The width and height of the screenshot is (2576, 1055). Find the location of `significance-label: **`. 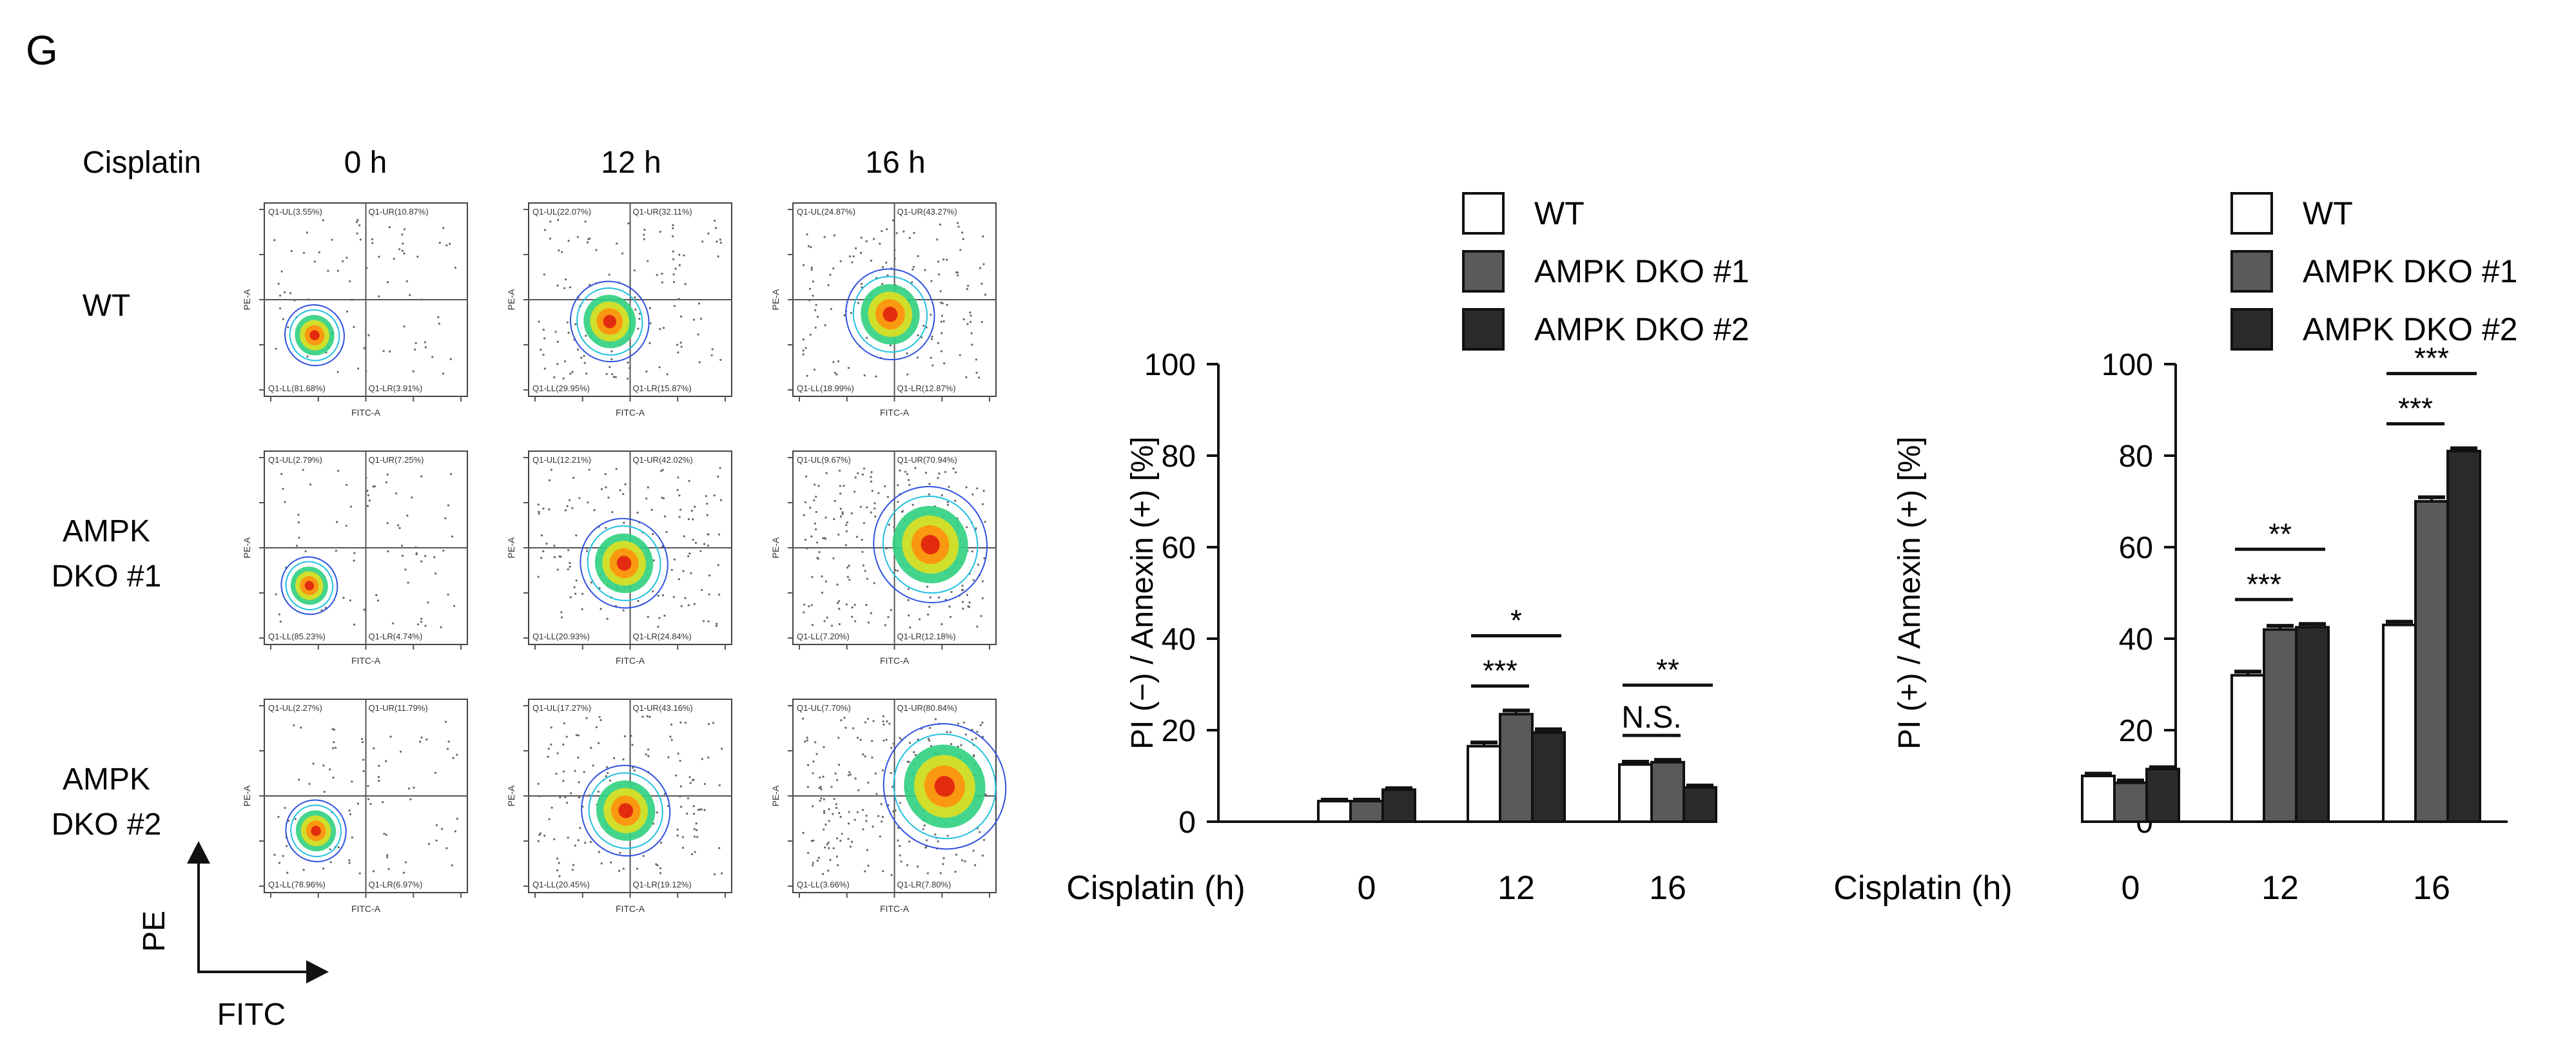

significance-label: ** is located at coordinates (1668, 669).